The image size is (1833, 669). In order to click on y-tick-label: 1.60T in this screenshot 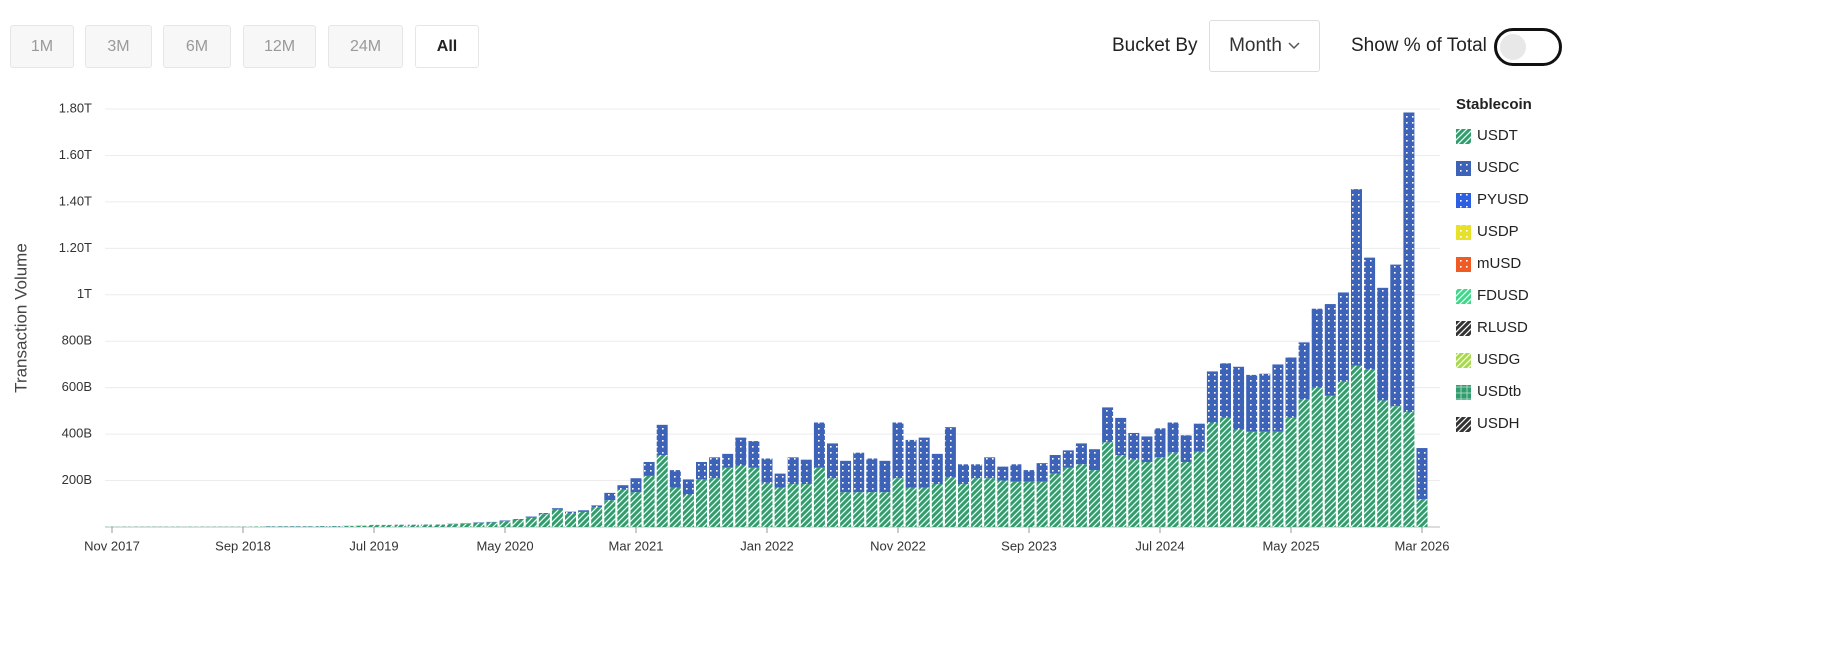, I will do `click(75, 154)`.